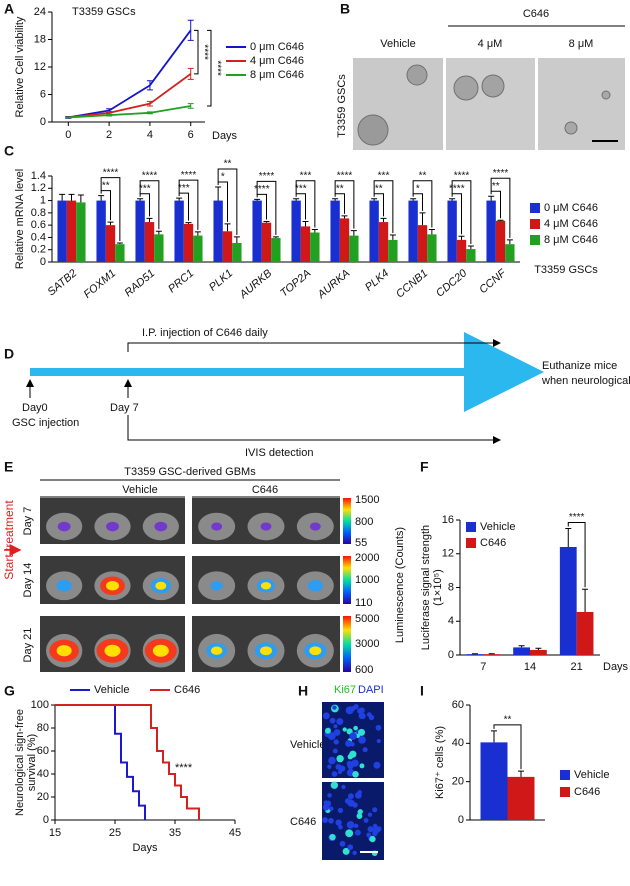  I want to click on significance-label: *, so click(418, 188).